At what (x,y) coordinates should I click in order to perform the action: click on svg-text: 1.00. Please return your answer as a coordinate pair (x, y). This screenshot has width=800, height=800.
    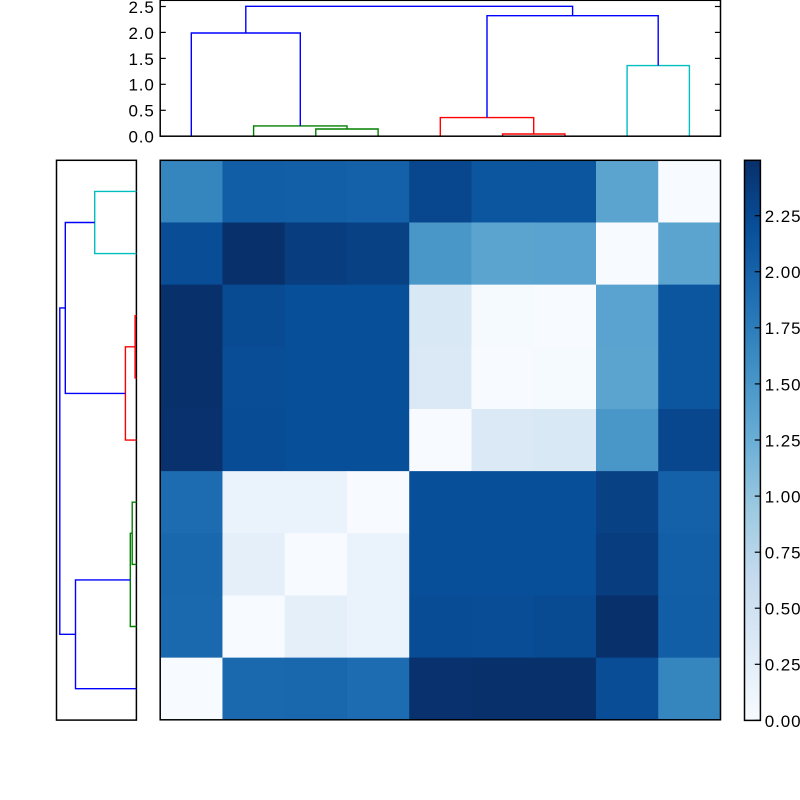
    Looking at the image, I should click on (782, 496).